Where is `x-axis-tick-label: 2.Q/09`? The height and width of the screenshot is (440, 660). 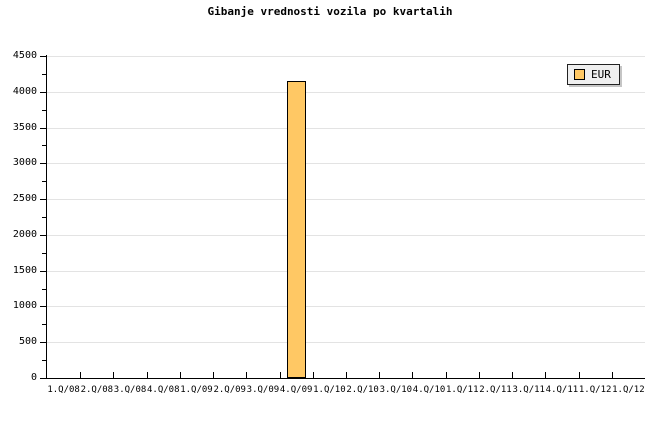 x-axis-tick-label: 2.Q/09 is located at coordinates (229, 390).